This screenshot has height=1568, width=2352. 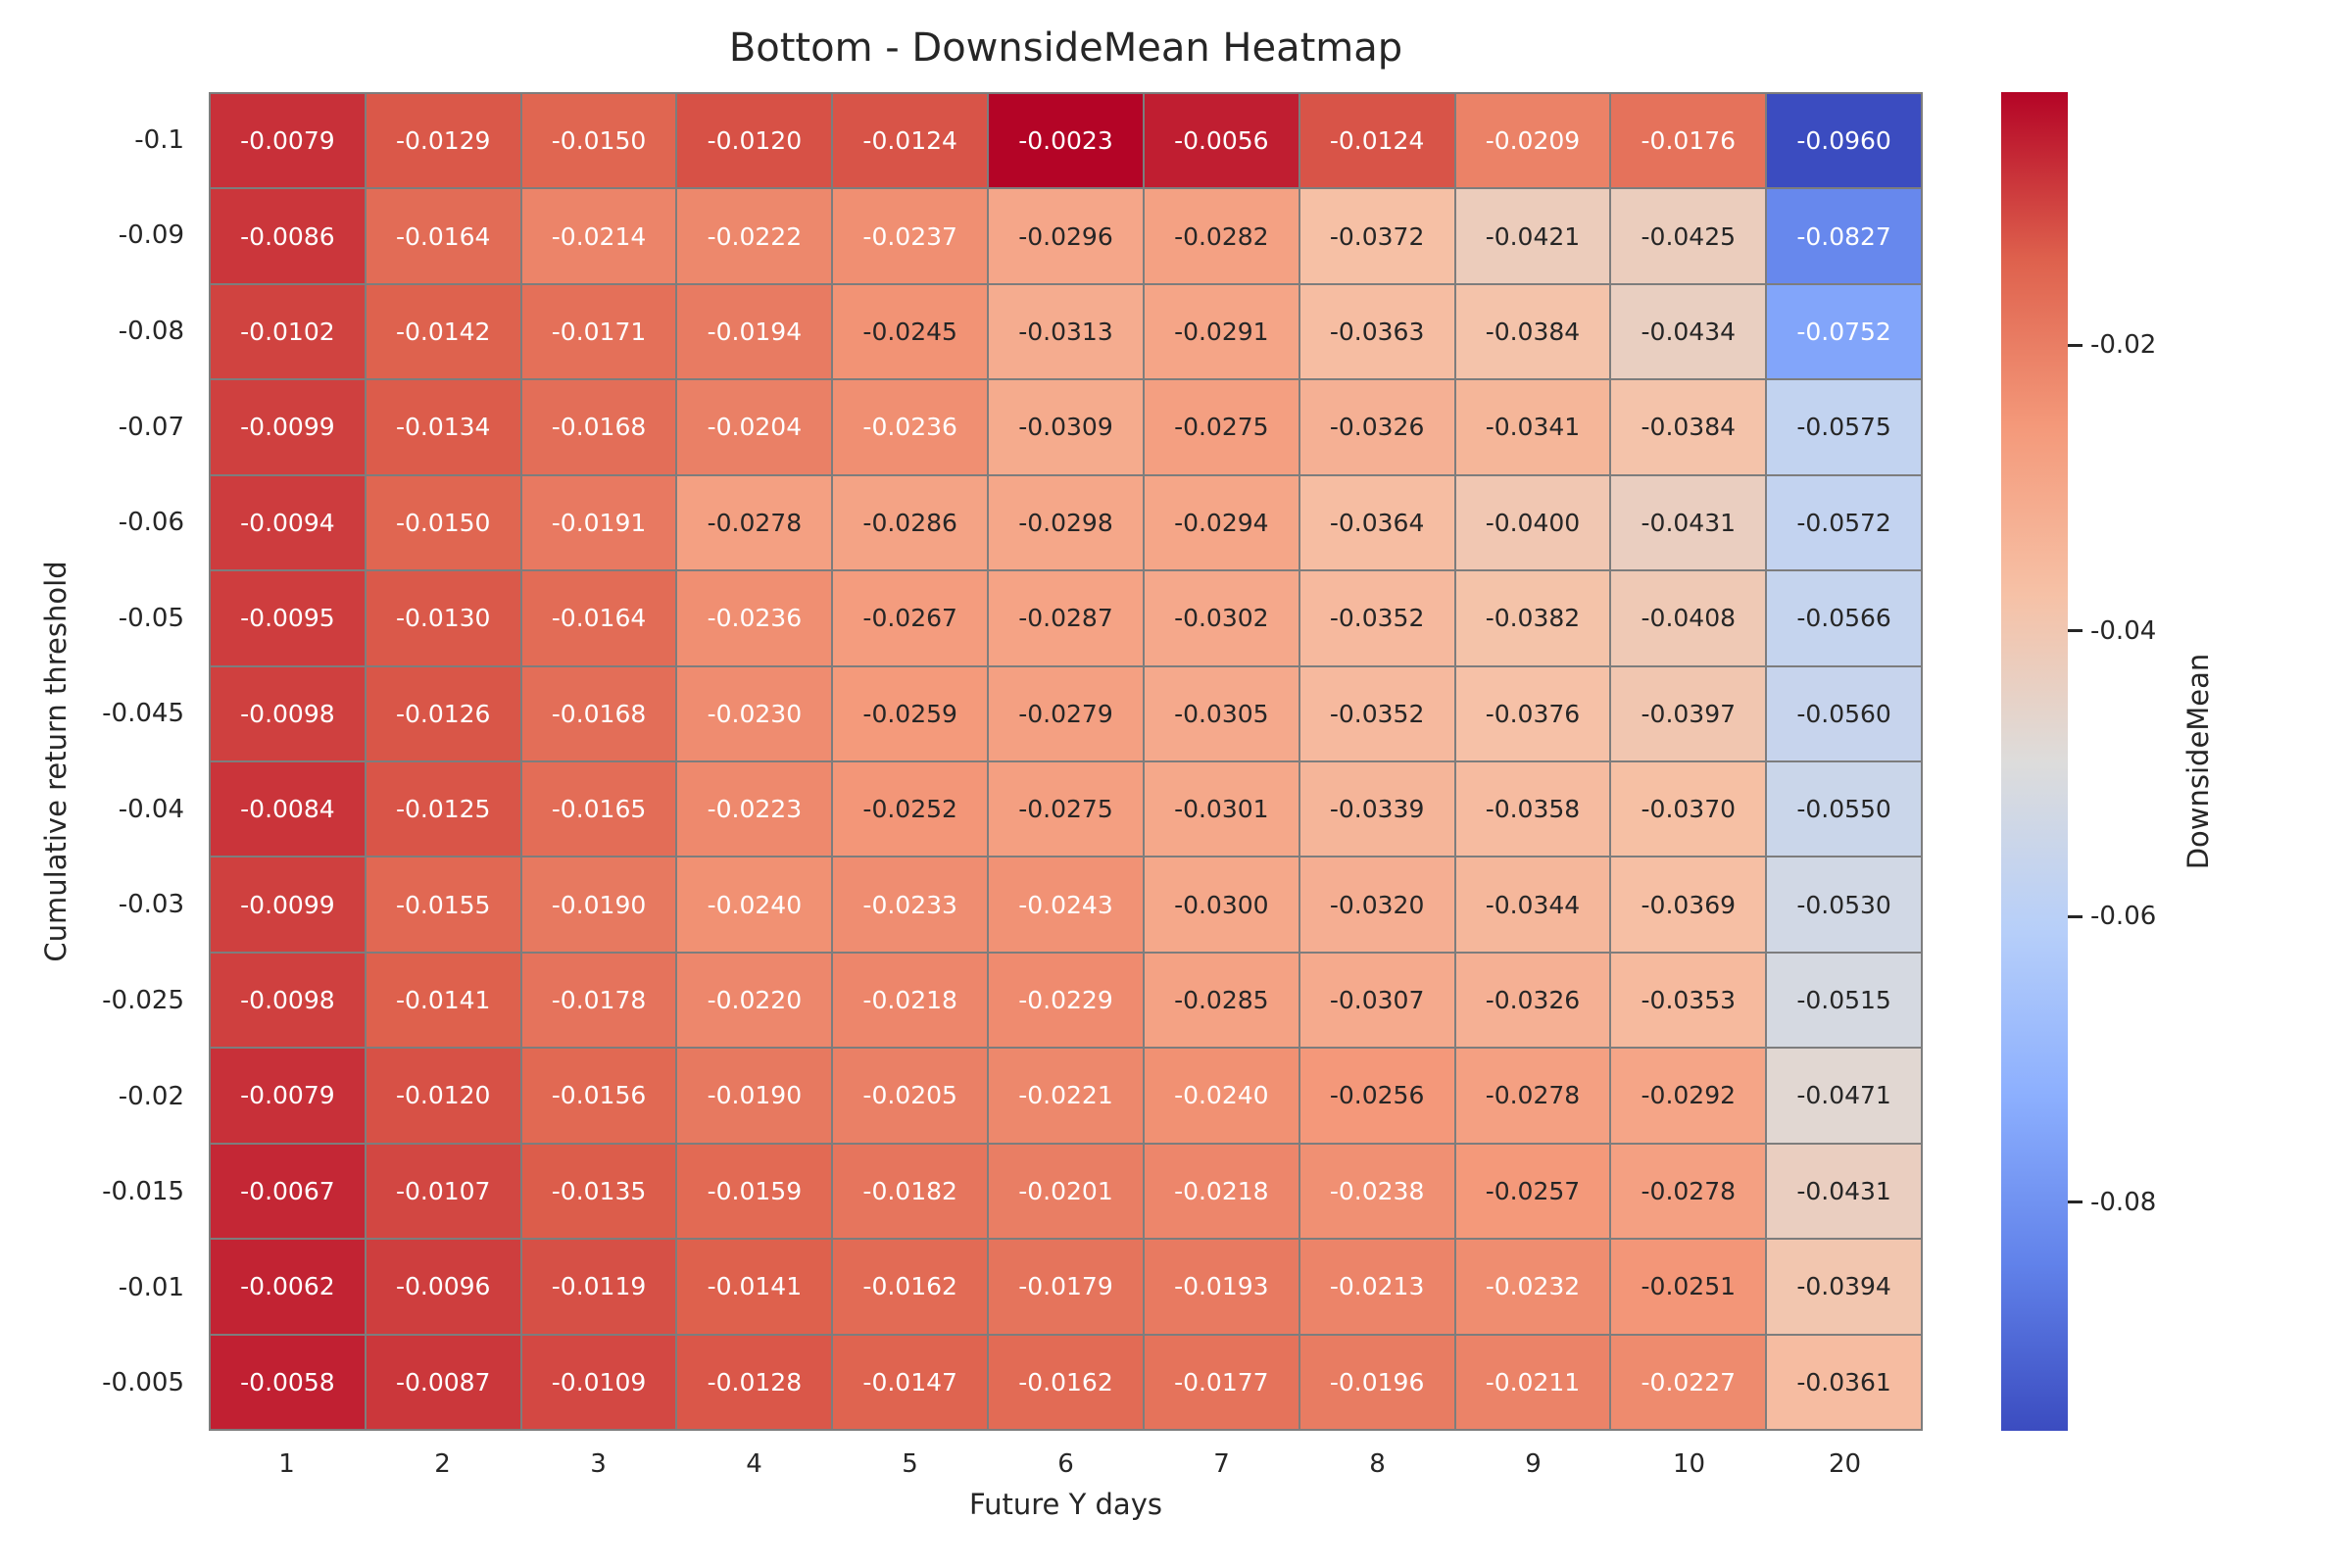 What do you see at coordinates (598, 809) in the screenshot?
I see `heatmap-cell: -0.0165` at bounding box center [598, 809].